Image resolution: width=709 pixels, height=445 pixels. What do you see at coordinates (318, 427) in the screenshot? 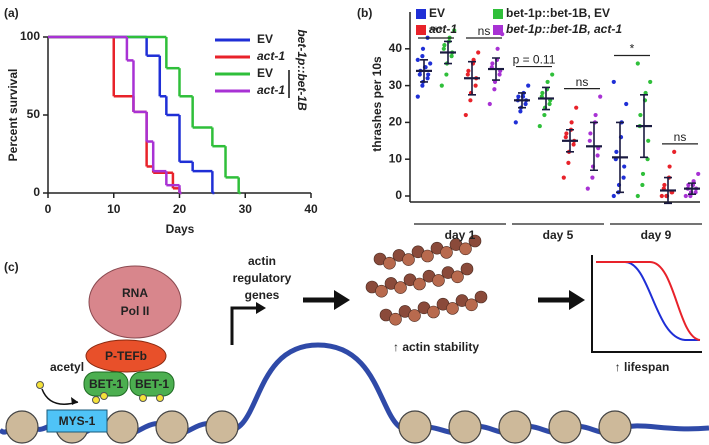
I see `nucleosomes` at bounding box center [318, 427].